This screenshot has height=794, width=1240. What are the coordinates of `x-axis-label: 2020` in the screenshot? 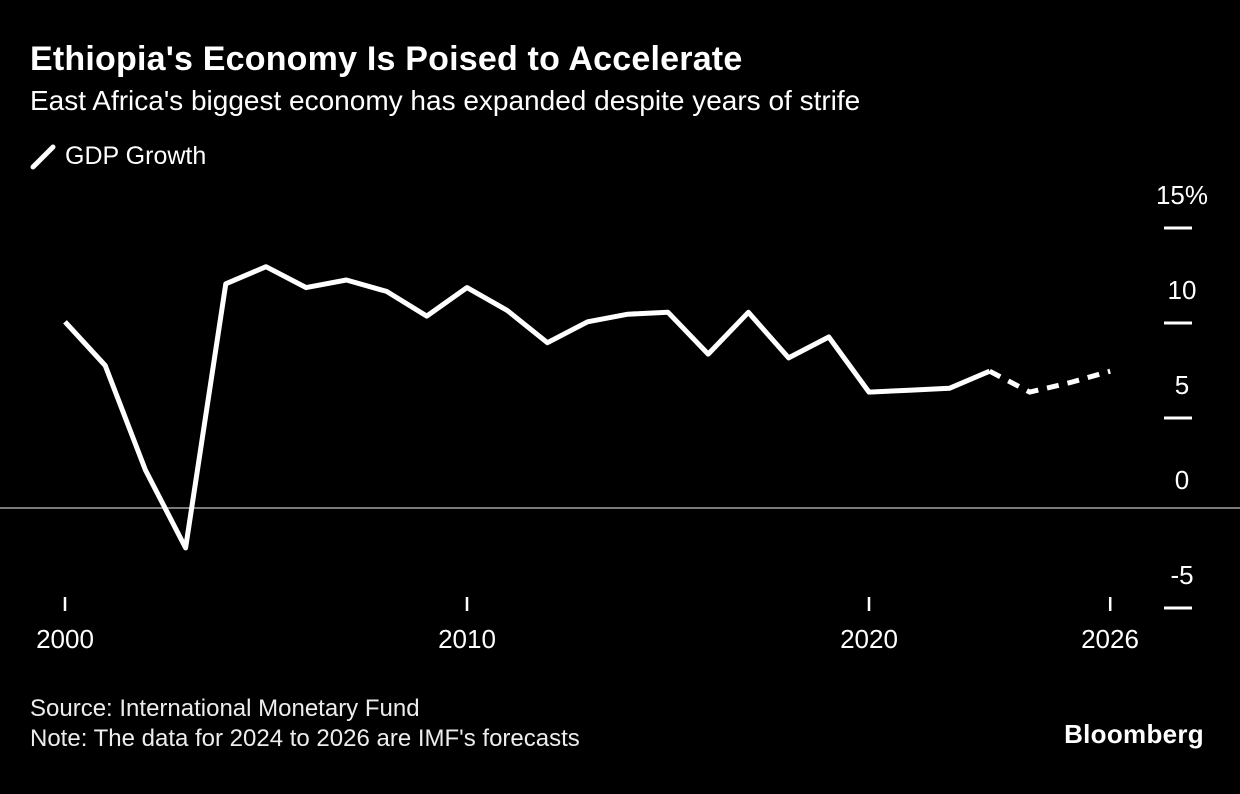 It's located at (869, 639).